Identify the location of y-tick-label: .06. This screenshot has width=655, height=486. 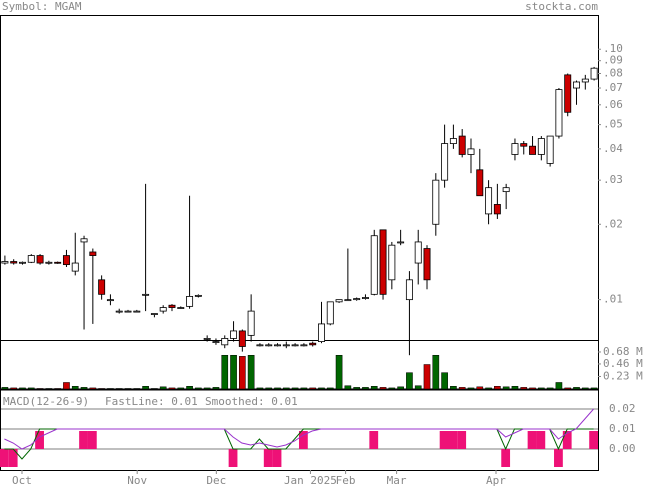
(613, 104).